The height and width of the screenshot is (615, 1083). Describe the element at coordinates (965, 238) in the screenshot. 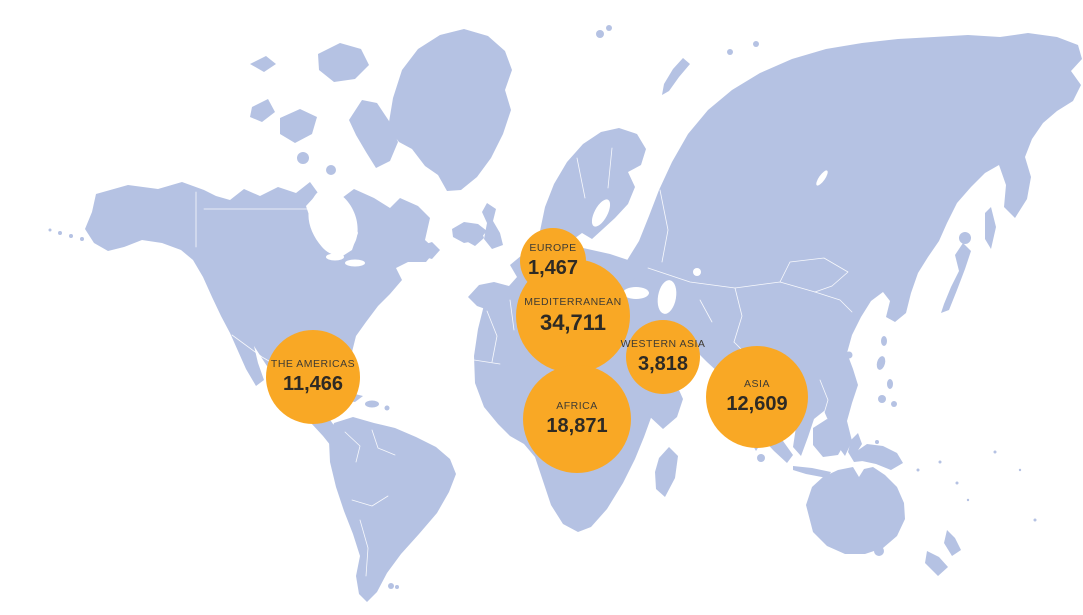

I see `hokkaido` at that location.